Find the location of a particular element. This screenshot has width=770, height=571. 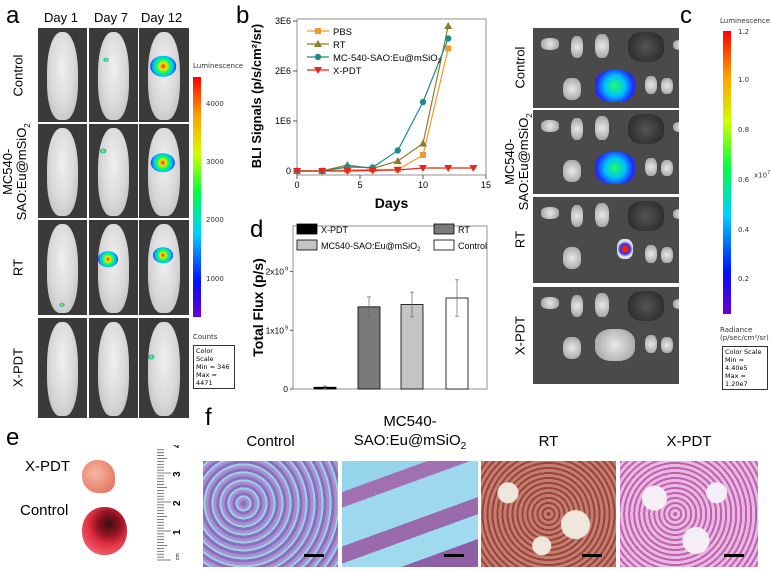

lung-image-xpdt is located at coordinates (98, 476).